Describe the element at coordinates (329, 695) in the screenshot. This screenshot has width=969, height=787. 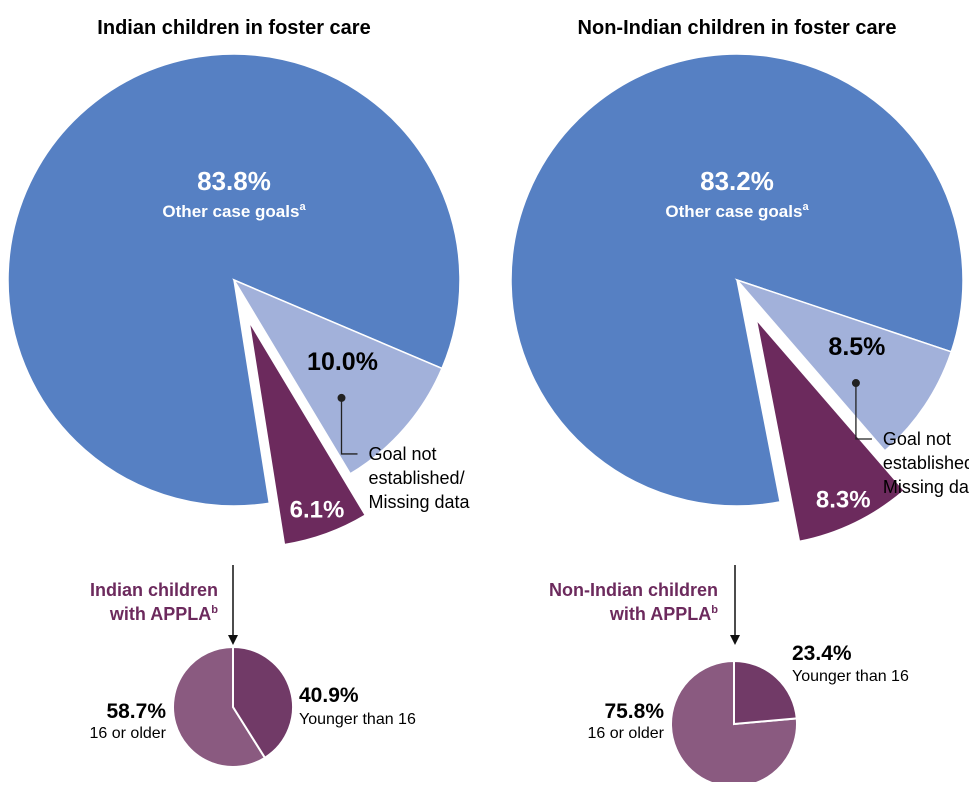
I see `breakdown-value-label: 40.9%` at that location.